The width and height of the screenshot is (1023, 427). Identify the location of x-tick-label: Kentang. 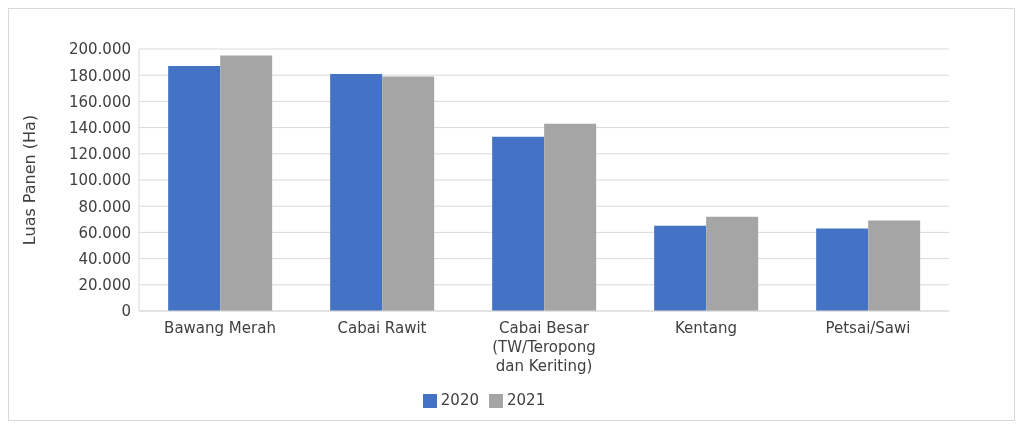
(706, 328).